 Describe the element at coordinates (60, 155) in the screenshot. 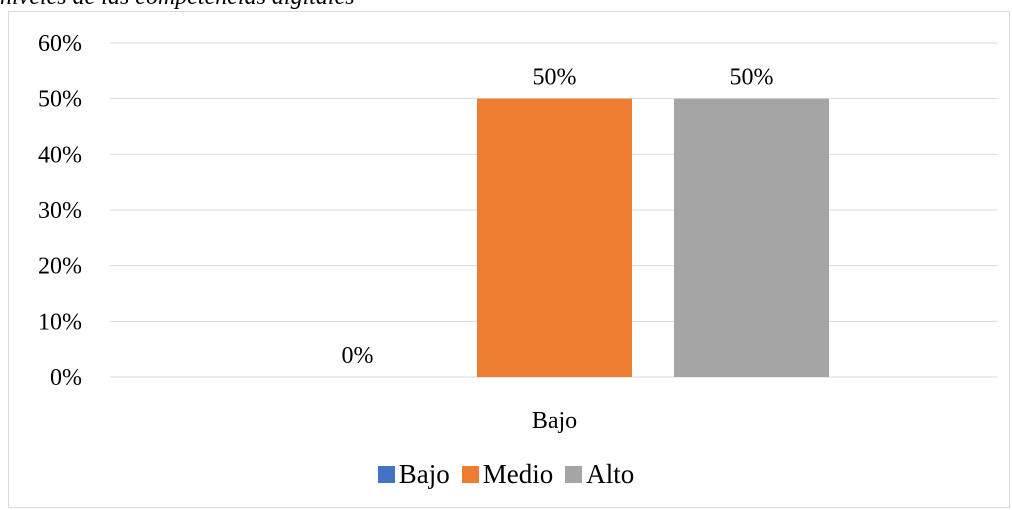

I see `y-tick-label-4: 40%` at that location.